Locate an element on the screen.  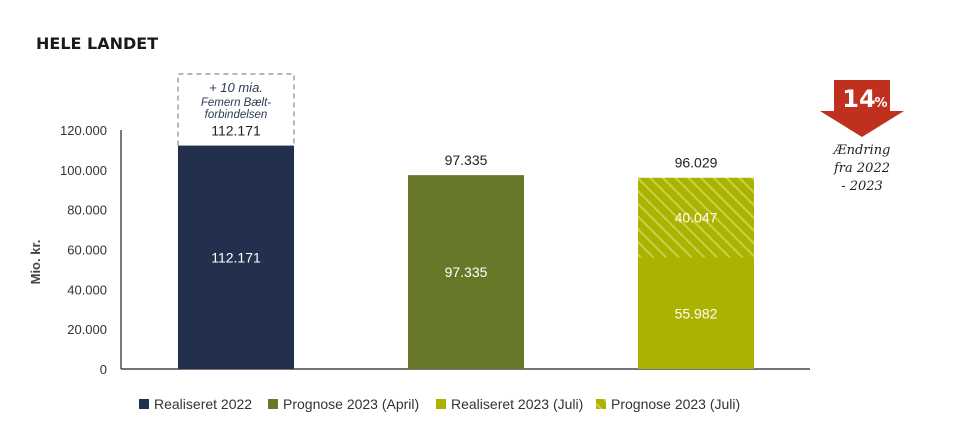
y-tick-label: 40.000 is located at coordinates (87, 289).